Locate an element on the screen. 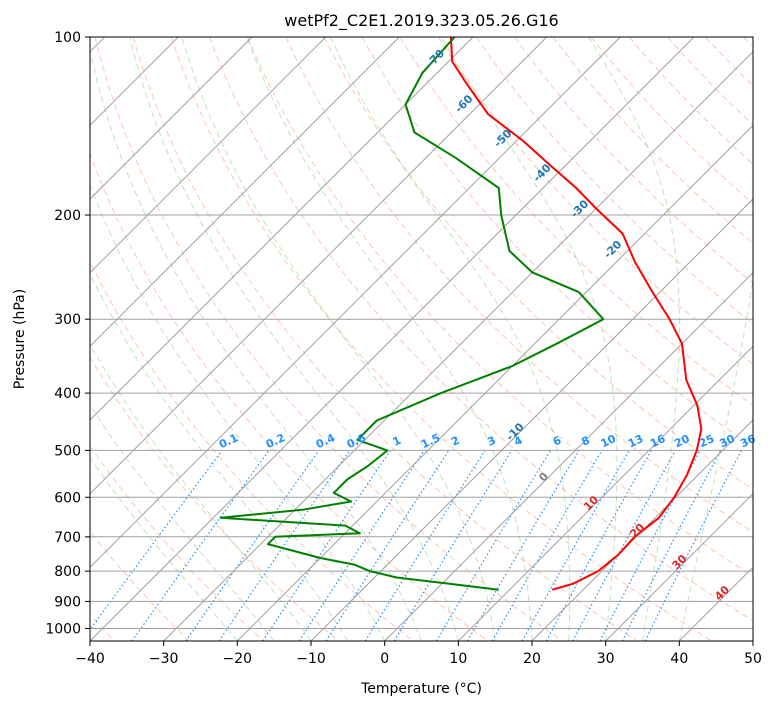 This screenshot has height=708, width=775. x-tick-label: −20 is located at coordinates (238, 659).